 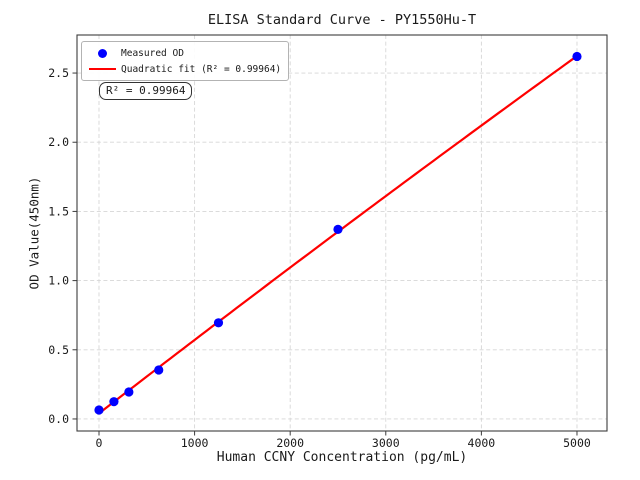 What do you see at coordinates (99, 443) in the screenshot?
I see `x-tick-label-0: 0` at bounding box center [99, 443].